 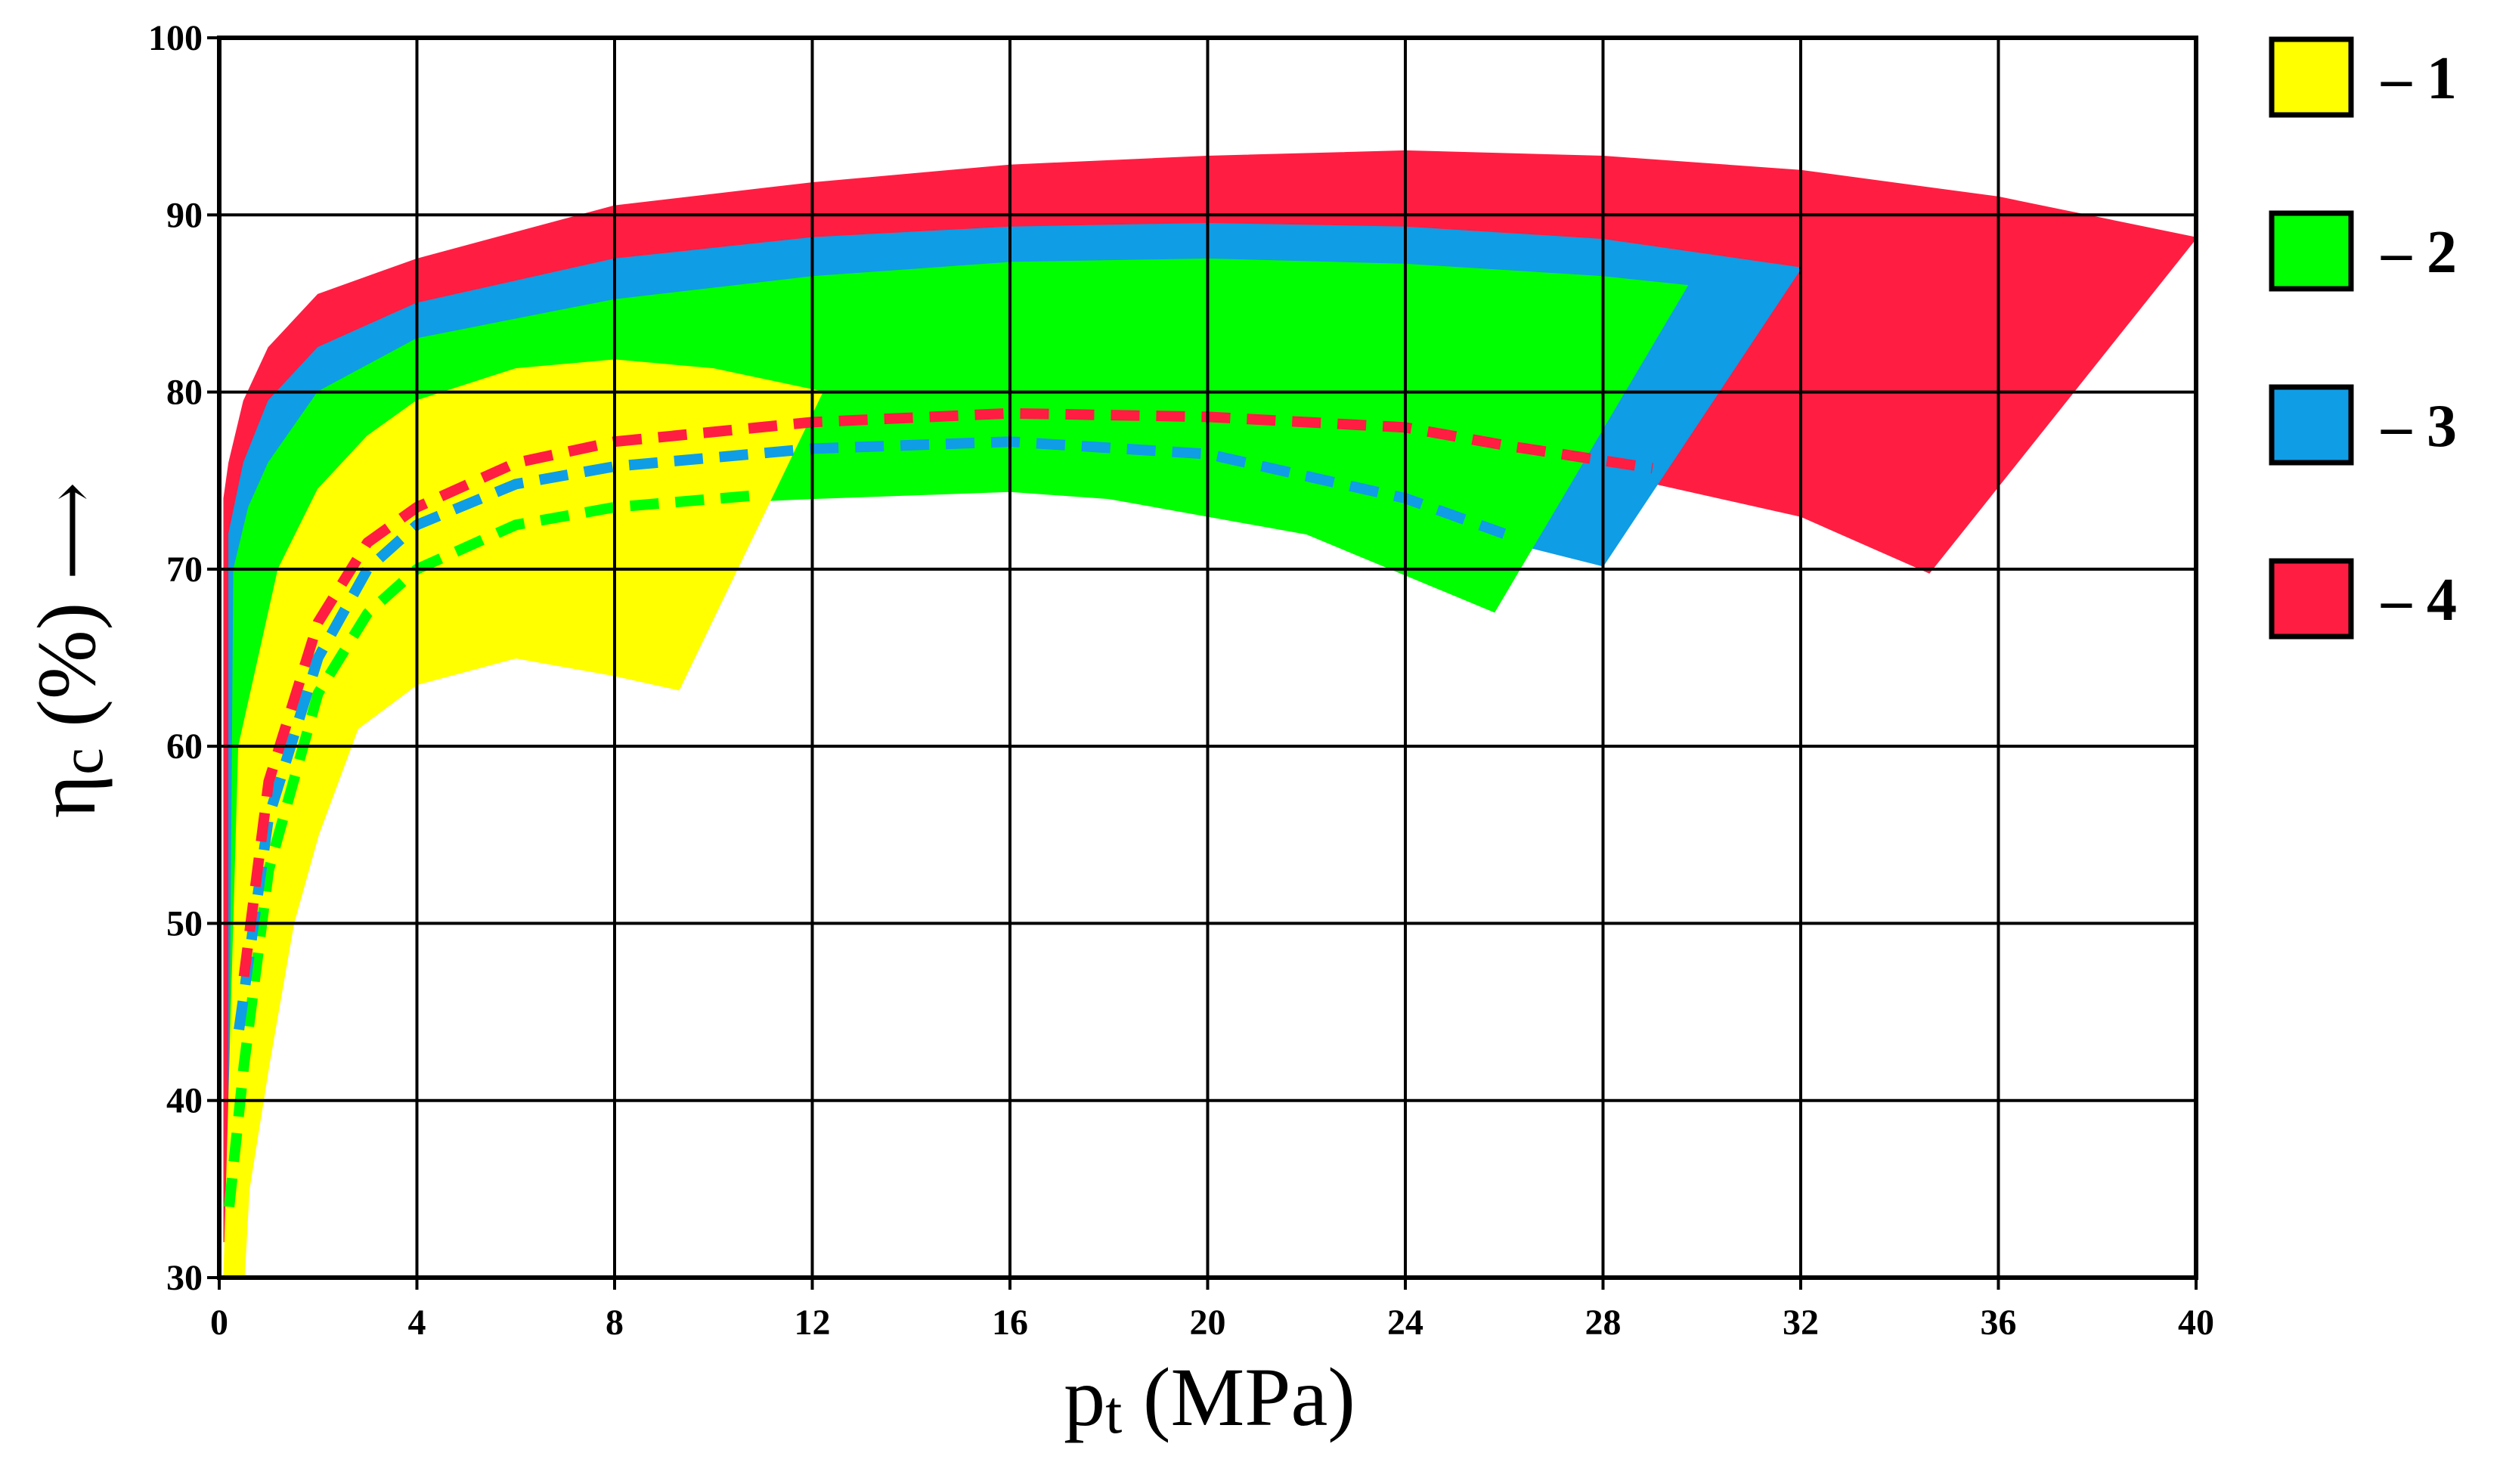 I want to click on x-tick-label-12: 12, so click(x=813, y=1323).